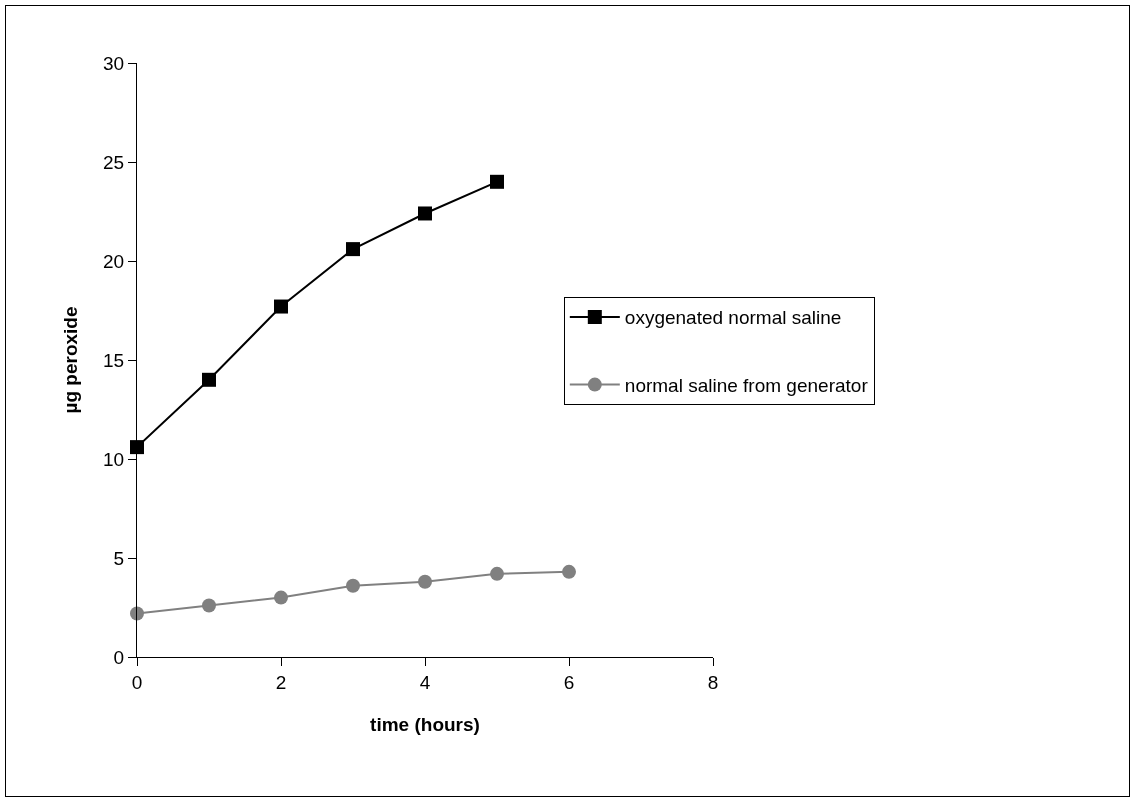  I want to click on legend-label: oxygenated normal saline, so click(733, 318).